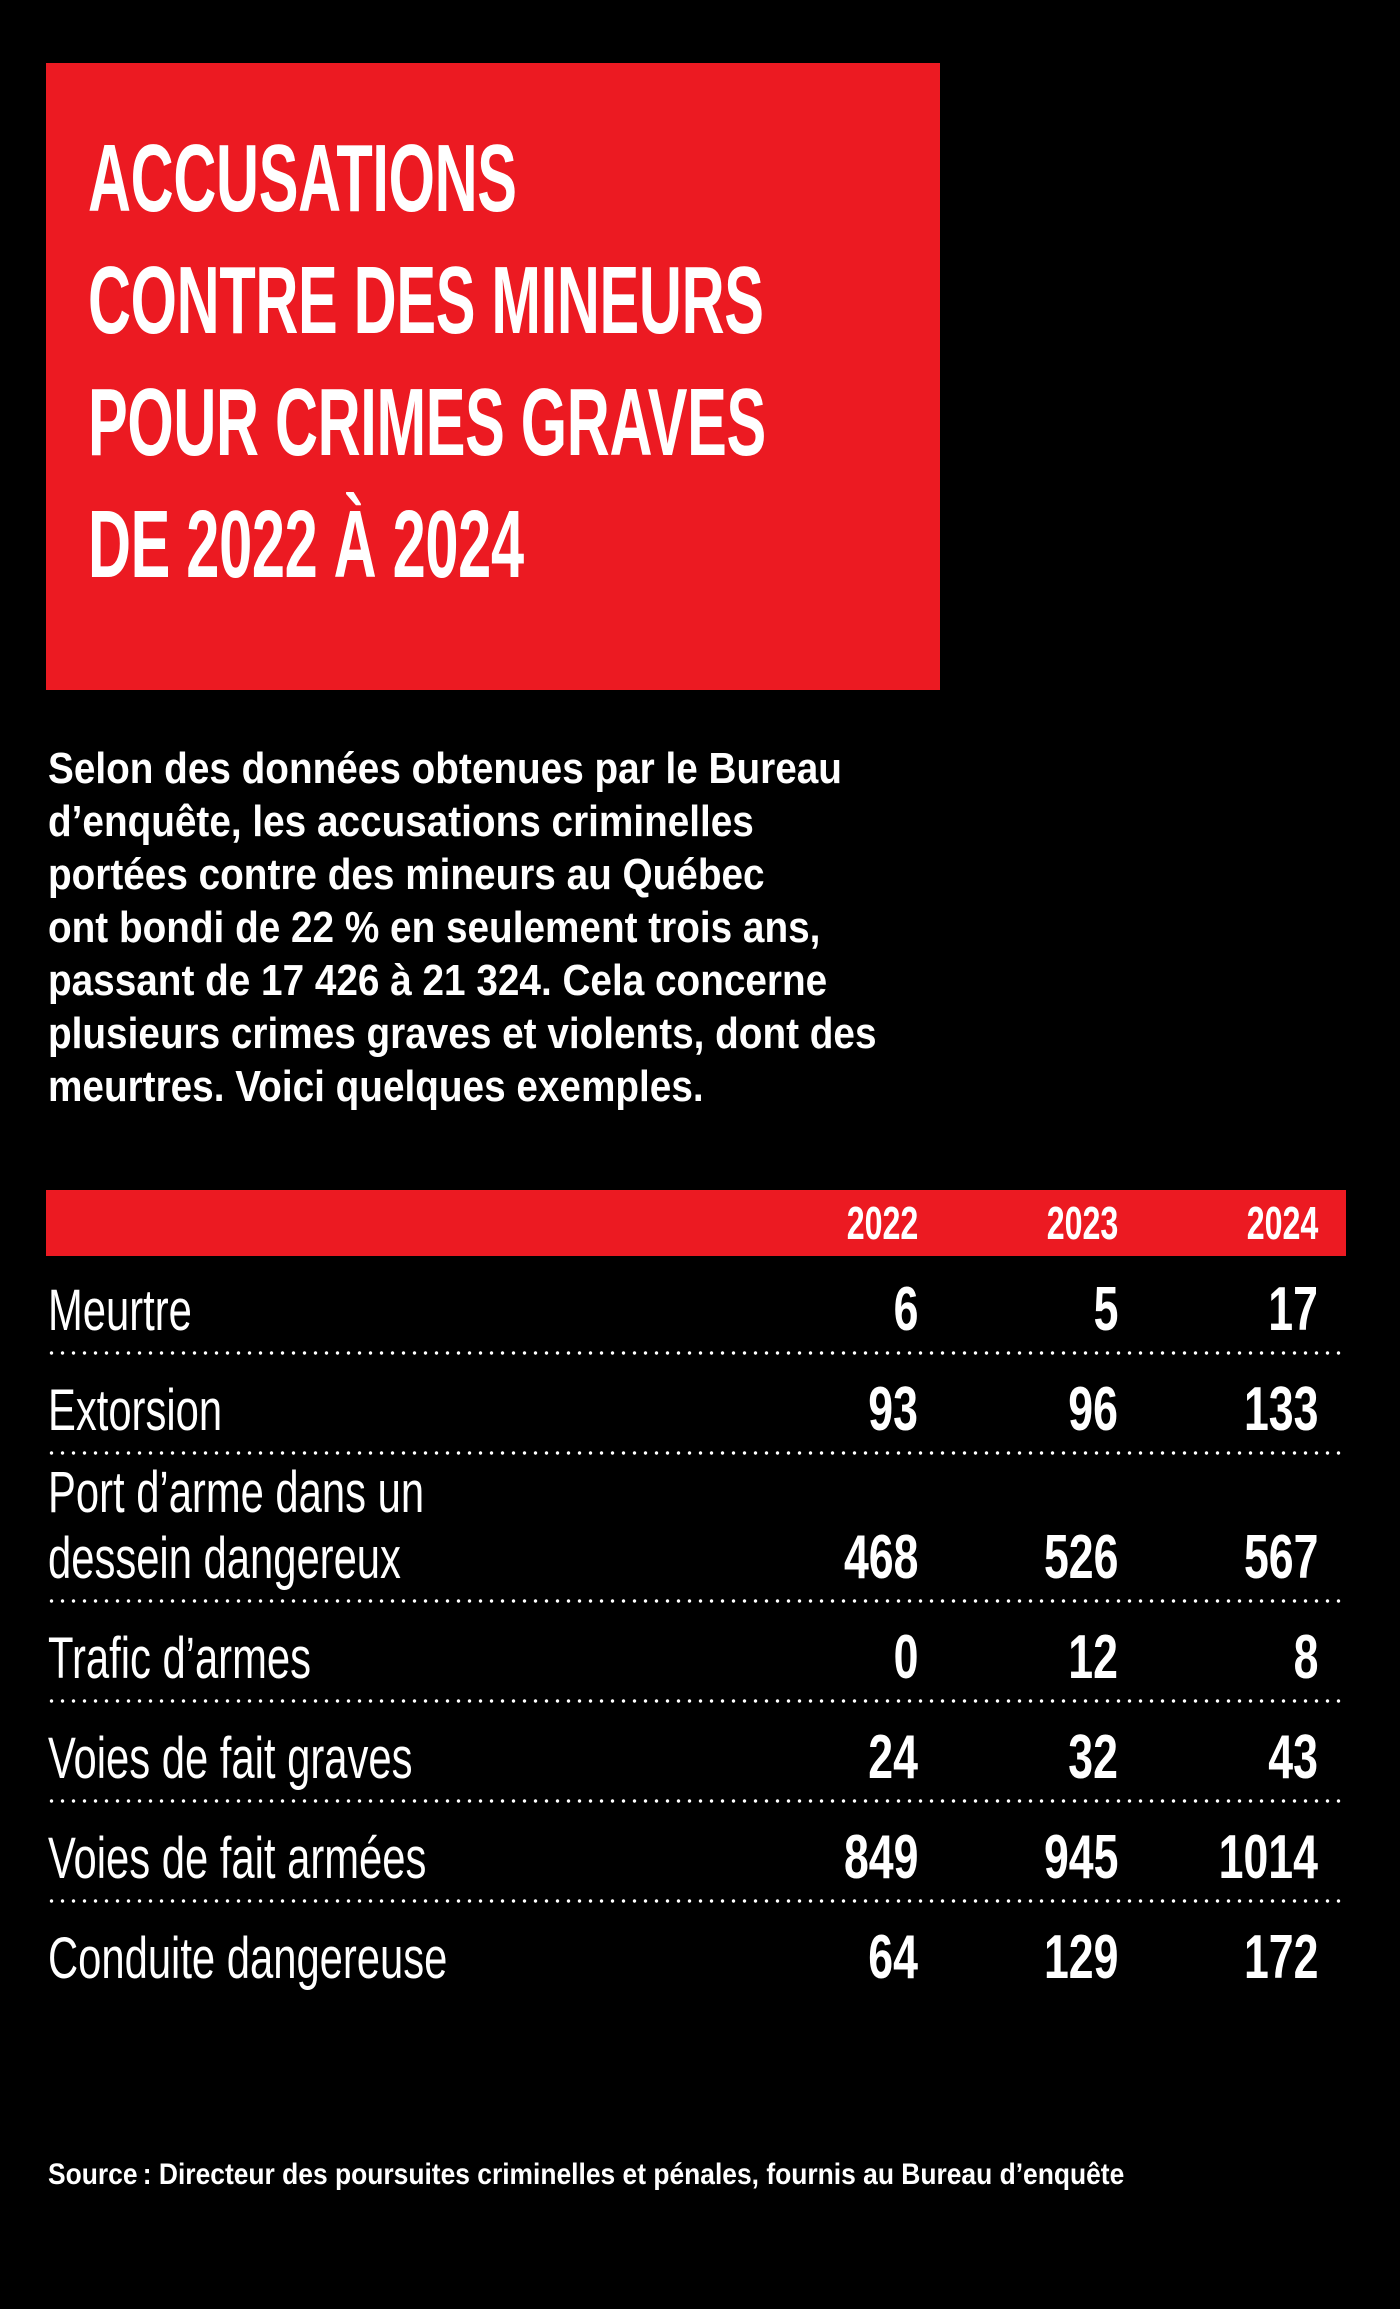  What do you see at coordinates (1080, 1857) in the screenshot?
I see `row-value-2023-text: 945` at bounding box center [1080, 1857].